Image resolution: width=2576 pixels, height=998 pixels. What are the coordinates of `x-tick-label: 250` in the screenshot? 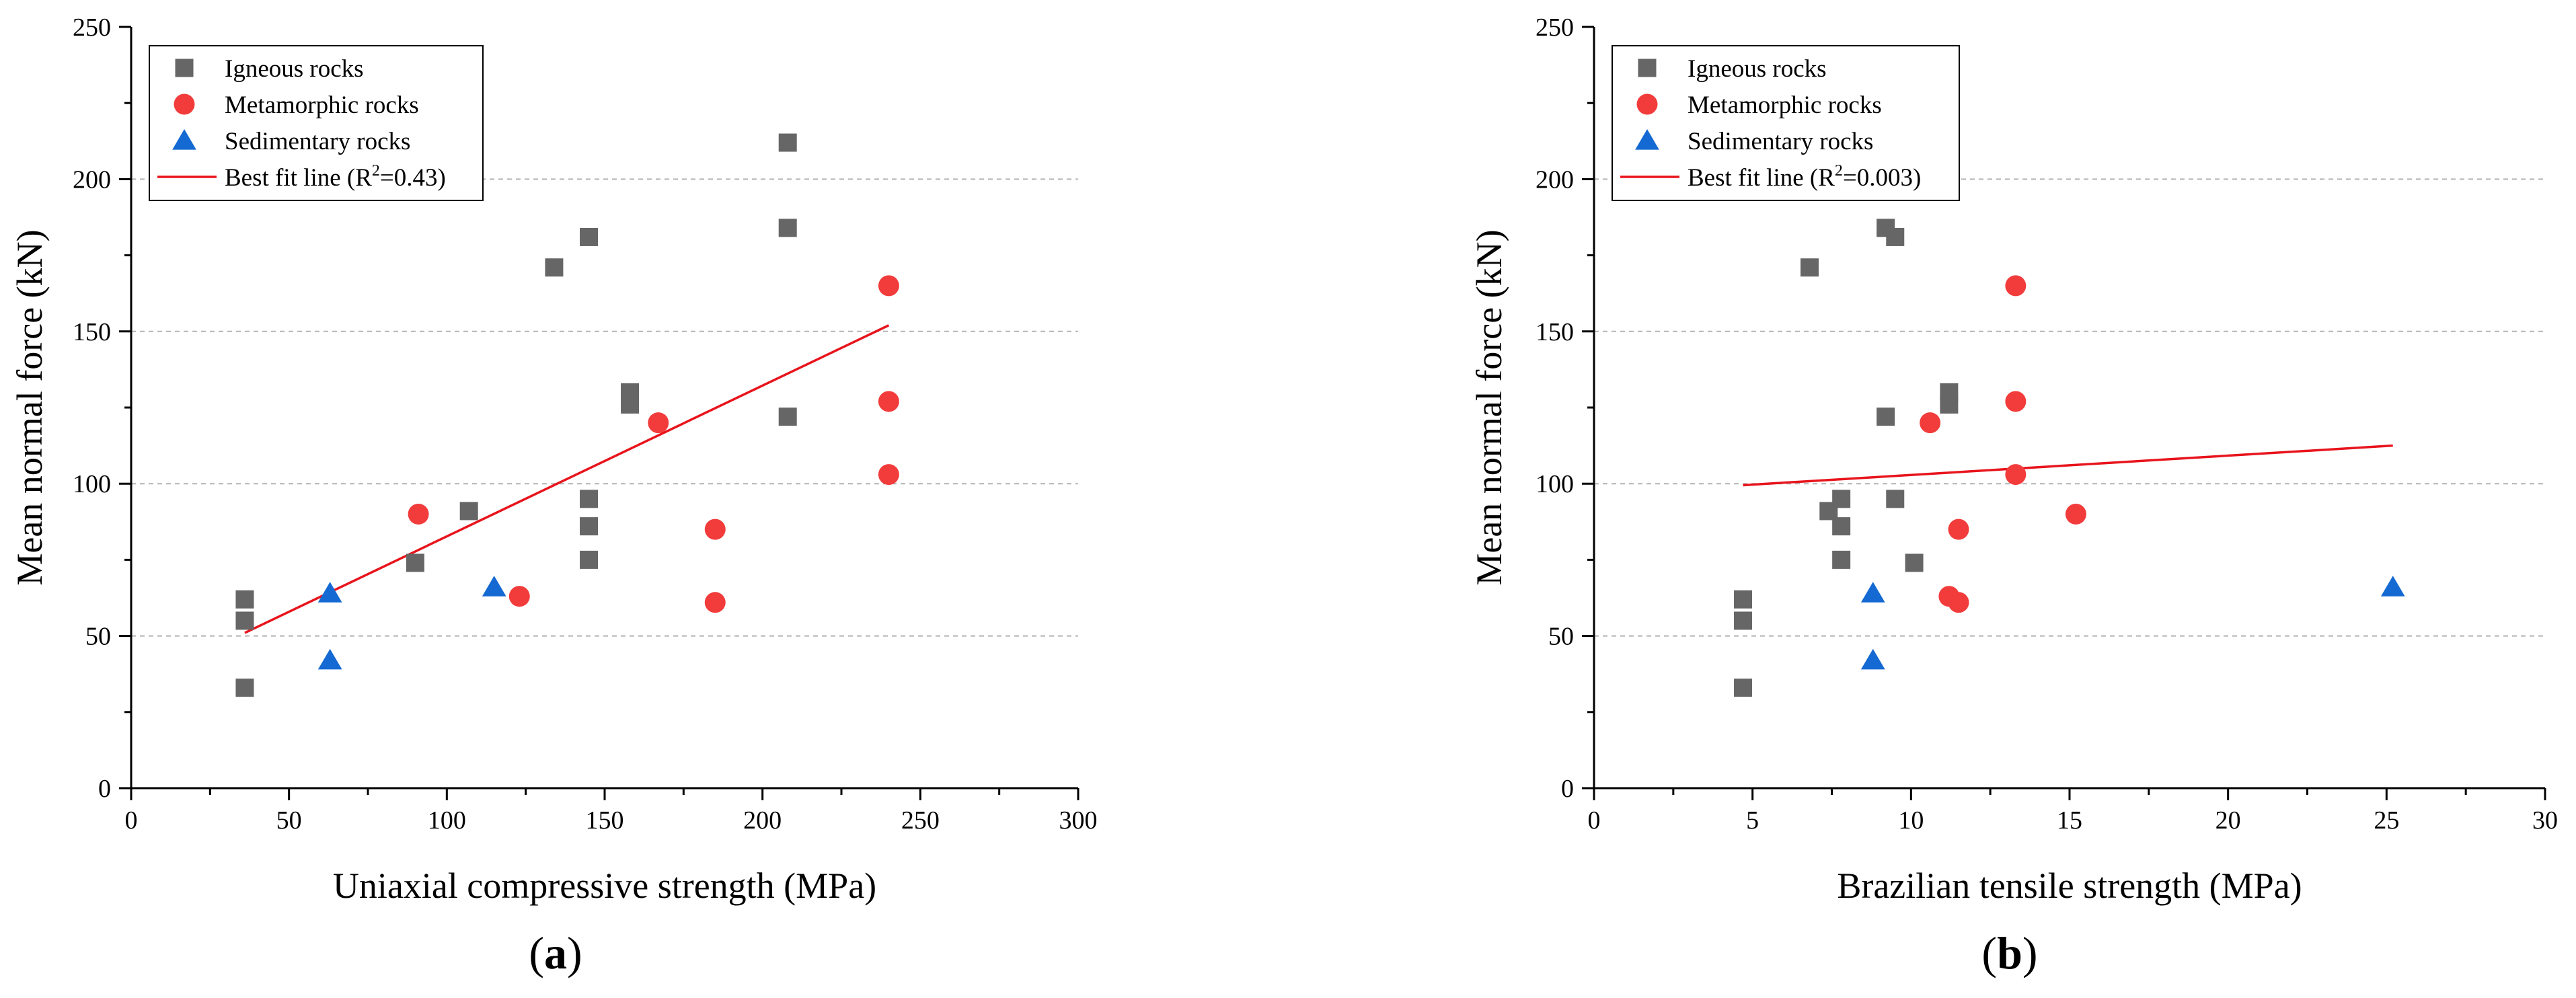 It's located at (920, 820).